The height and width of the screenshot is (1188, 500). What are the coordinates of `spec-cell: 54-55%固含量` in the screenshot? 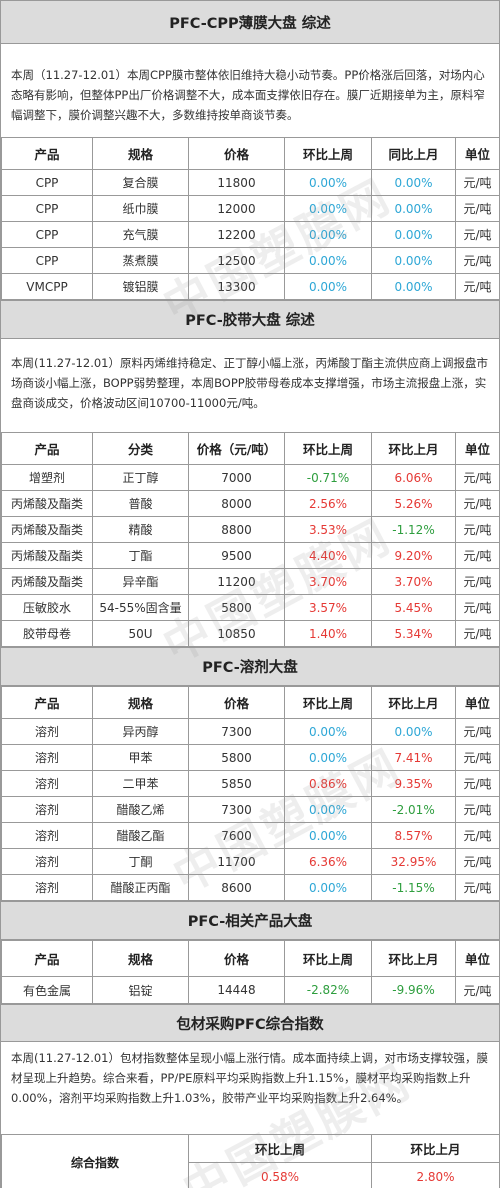 It's located at (140, 607).